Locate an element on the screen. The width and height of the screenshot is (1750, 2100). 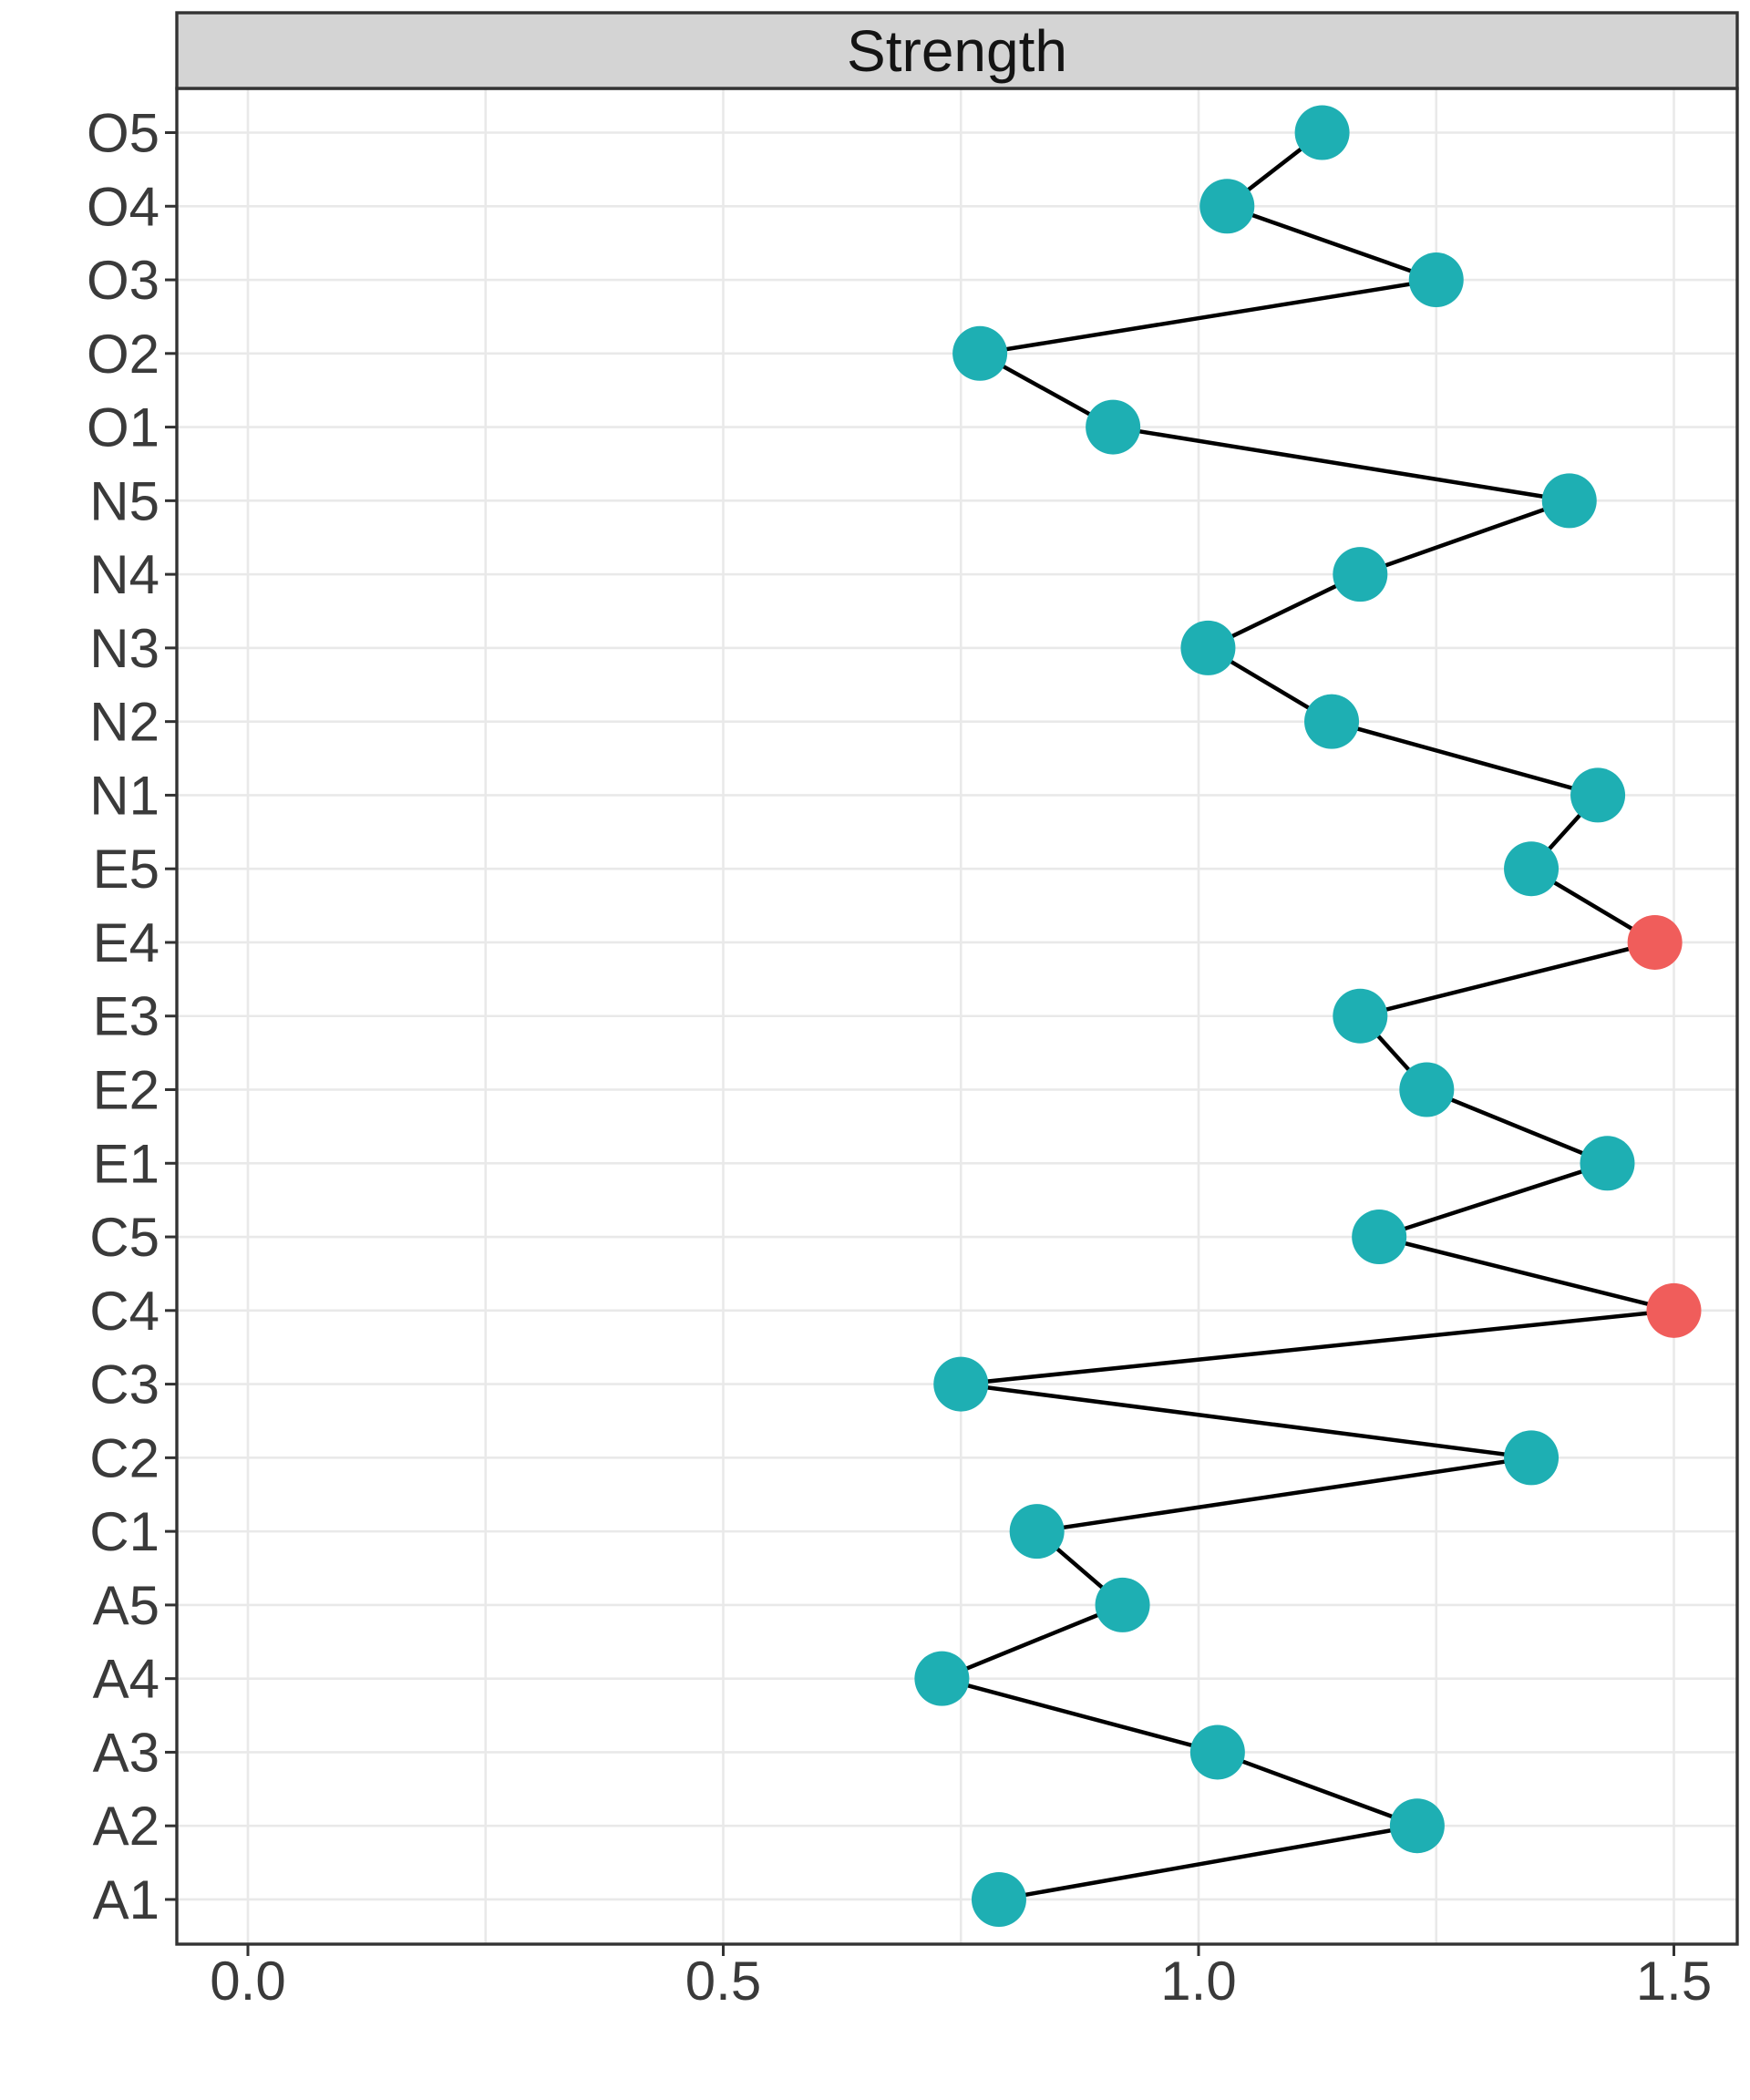
data-point-N4 is located at coordinates (1361, 574).